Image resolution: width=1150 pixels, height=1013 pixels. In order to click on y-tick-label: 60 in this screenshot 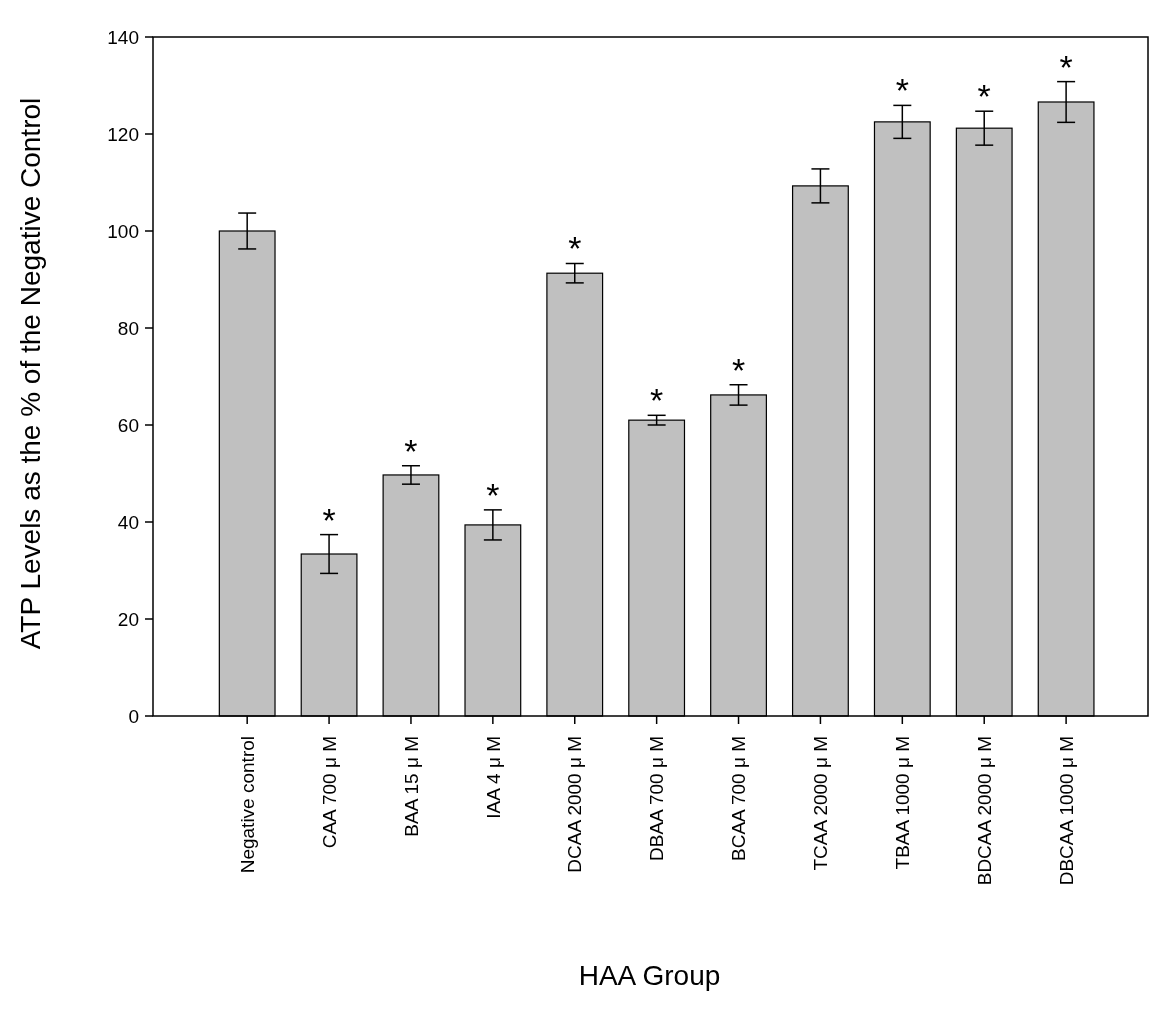, I will do `click(128, 425)`.